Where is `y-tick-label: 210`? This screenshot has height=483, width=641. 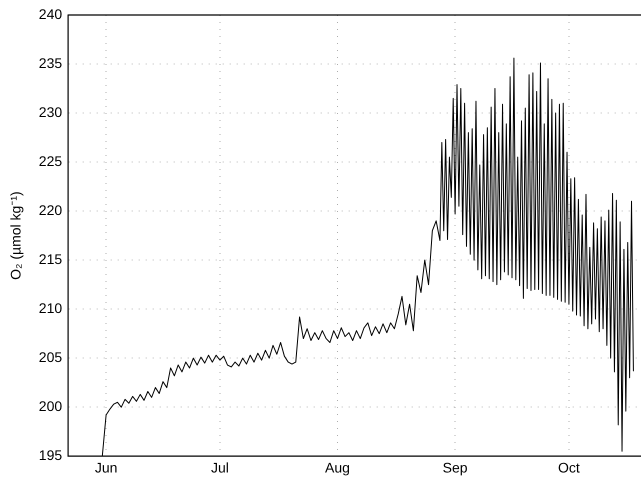 y-tick-label: 210 is located at coordinates (50, 308).